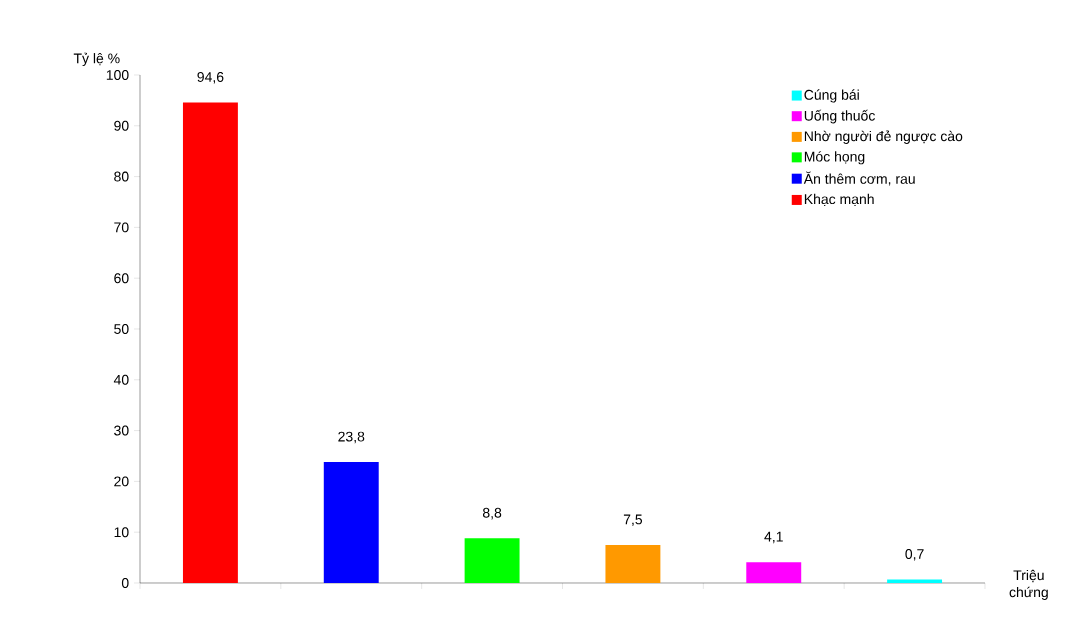 The height and width of the screenshot is (631, 1065). What do you see at coordinates (117, 75) in the screenshot?
I see `y-tick-label: 100` at bounding box center [117, 75].